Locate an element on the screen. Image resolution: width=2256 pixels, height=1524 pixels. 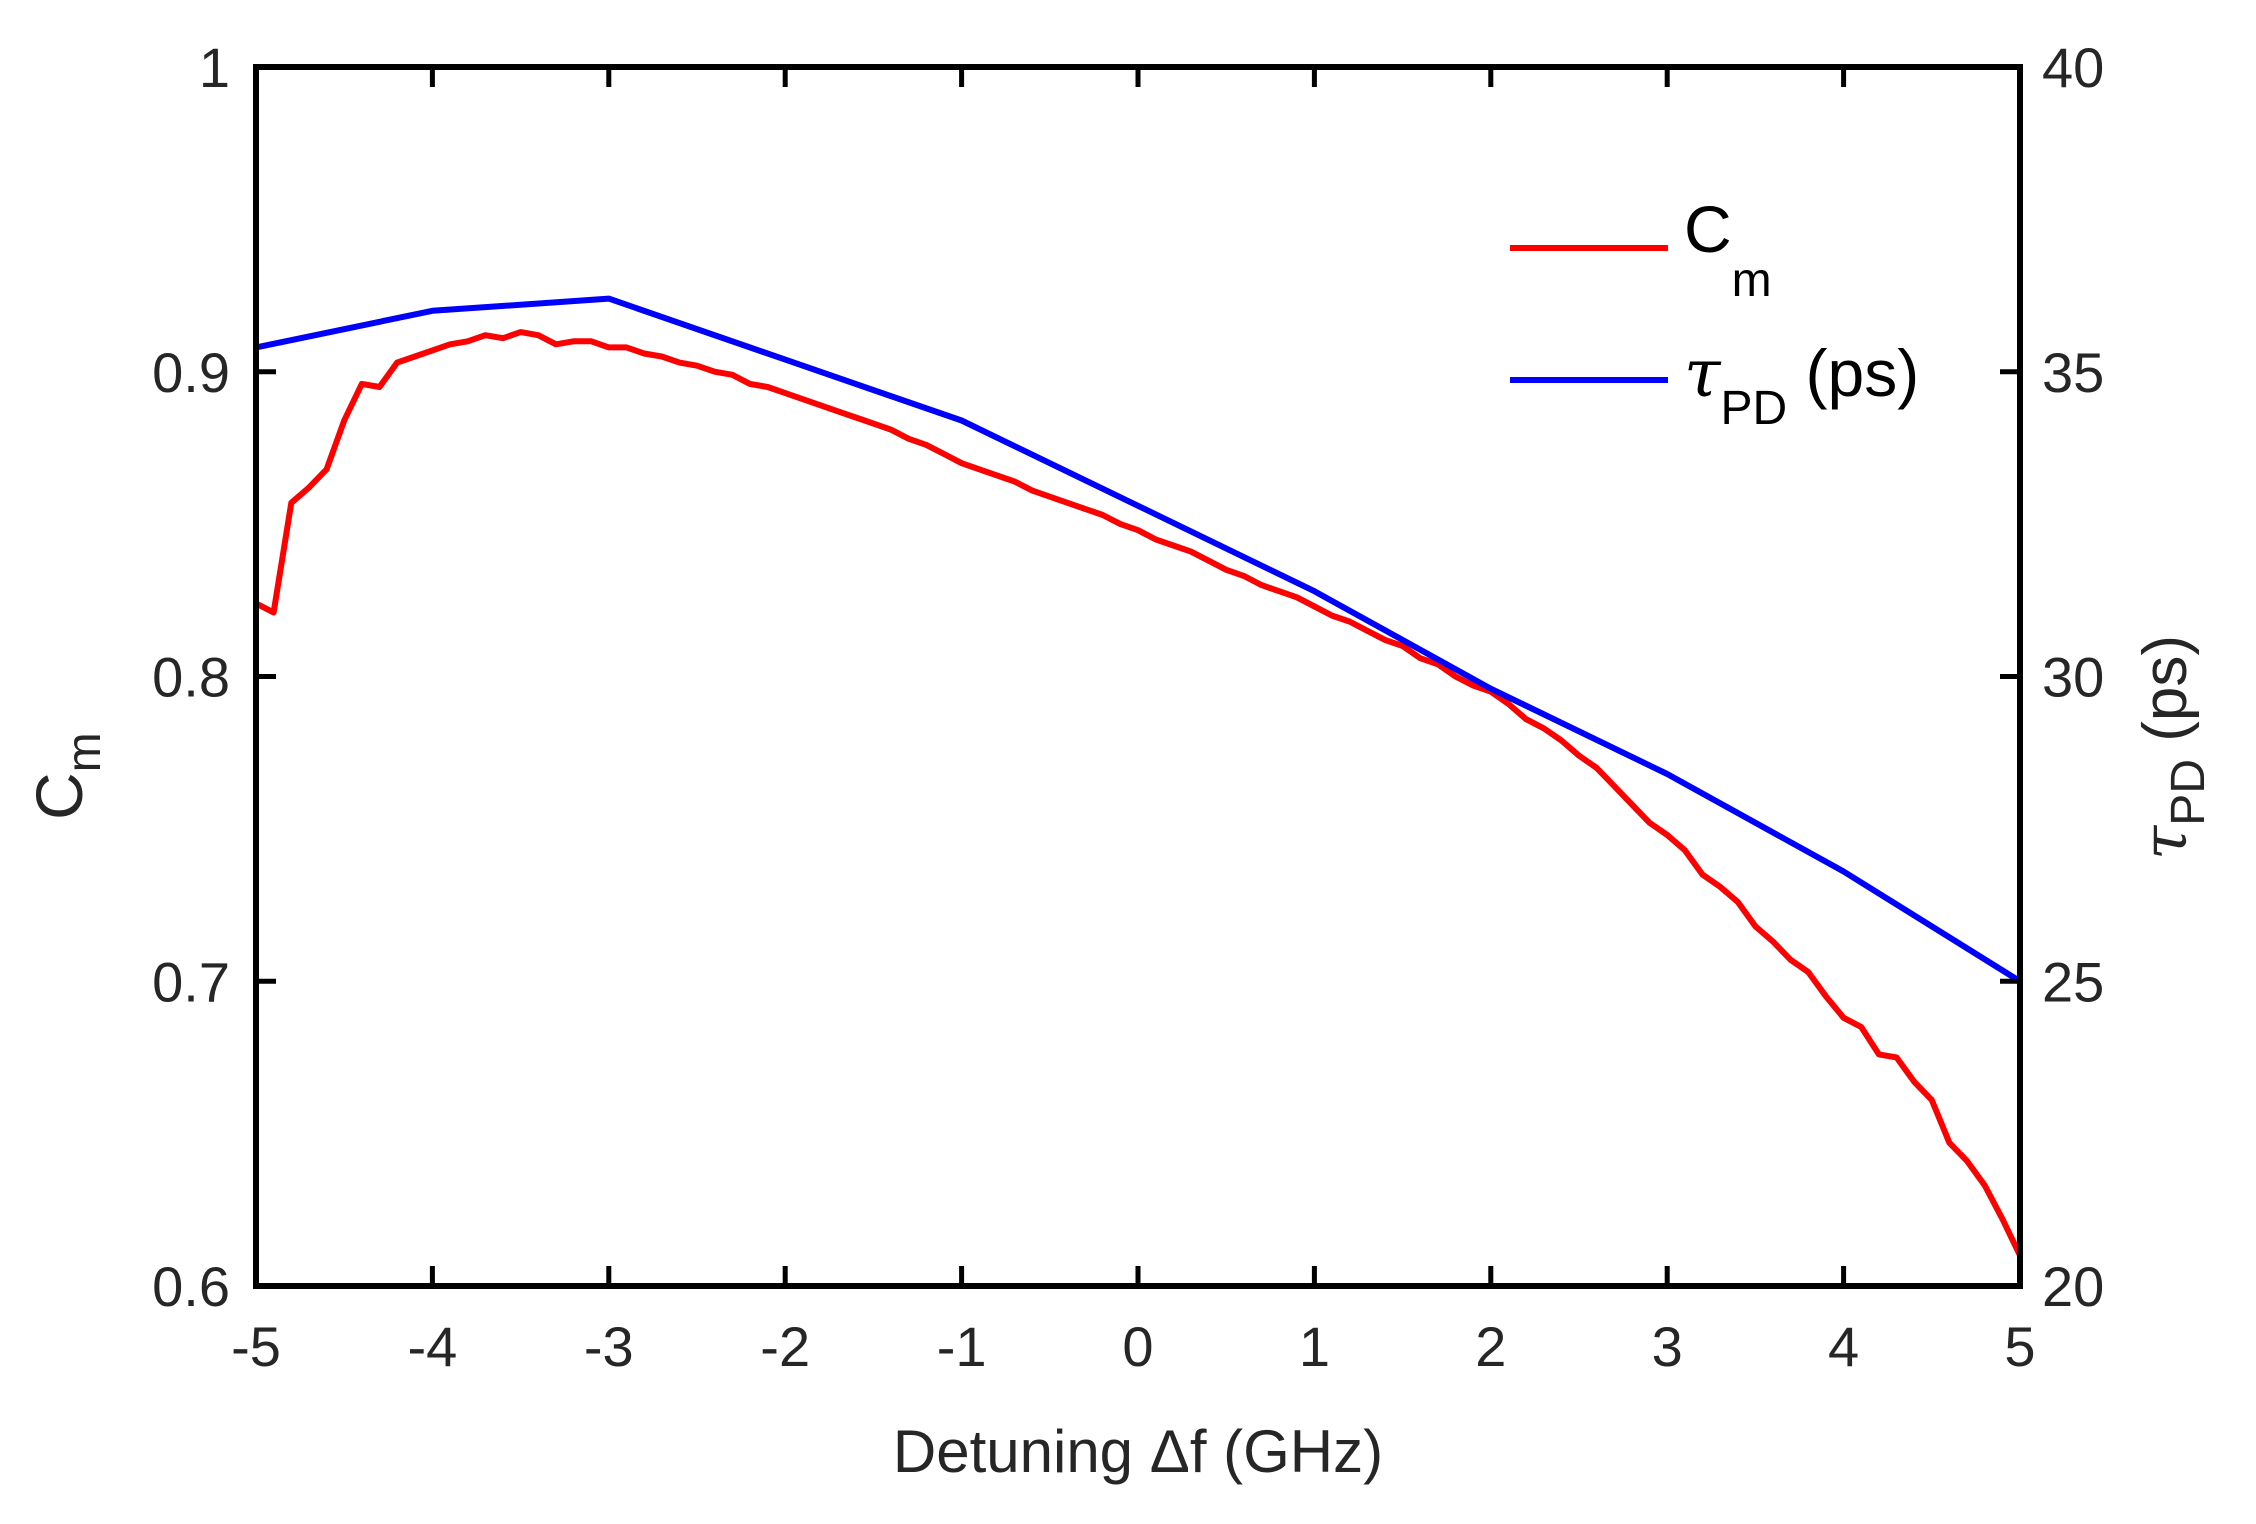
y-right-tick-label: 25 is located at coordinates (2073, 981).